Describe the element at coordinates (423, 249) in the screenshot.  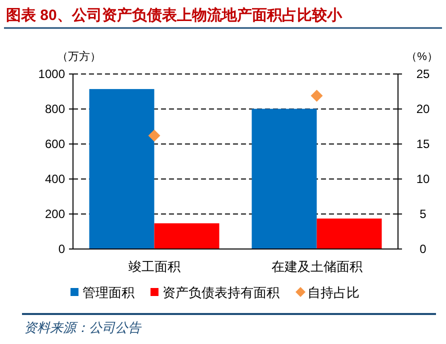
I see `y2-tick-label: 0` at that location.